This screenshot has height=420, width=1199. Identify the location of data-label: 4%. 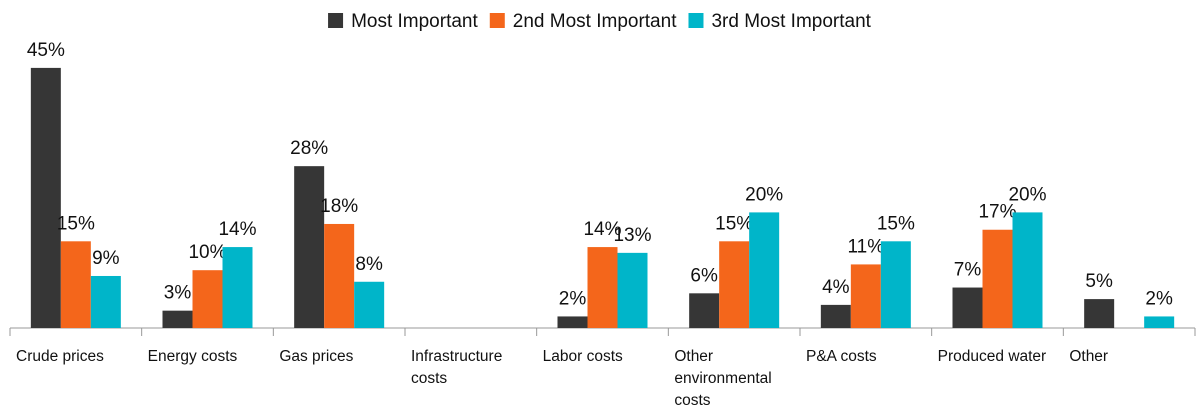
(836, 287).